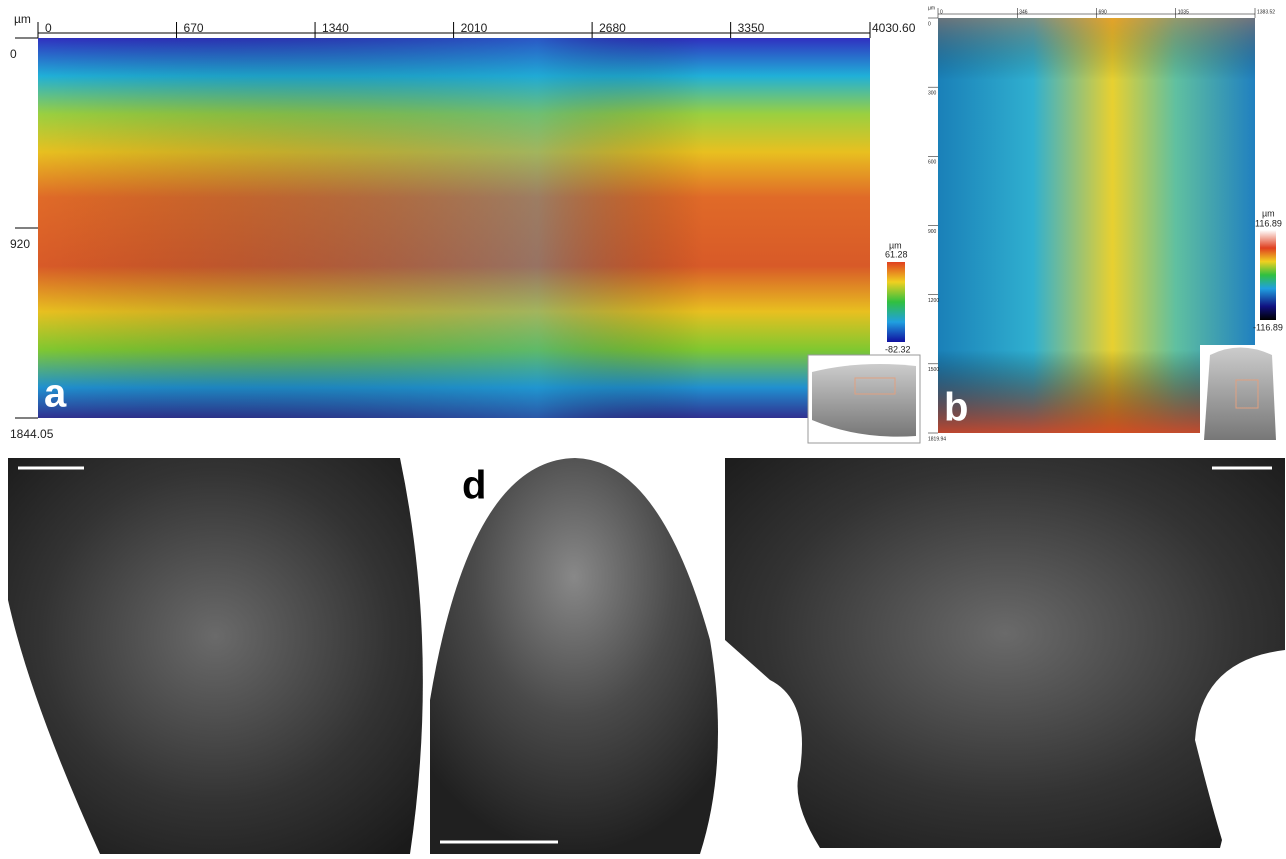 The image size is (1286, 859). I want to click on y-tick-label: 920, so click(20, 244).